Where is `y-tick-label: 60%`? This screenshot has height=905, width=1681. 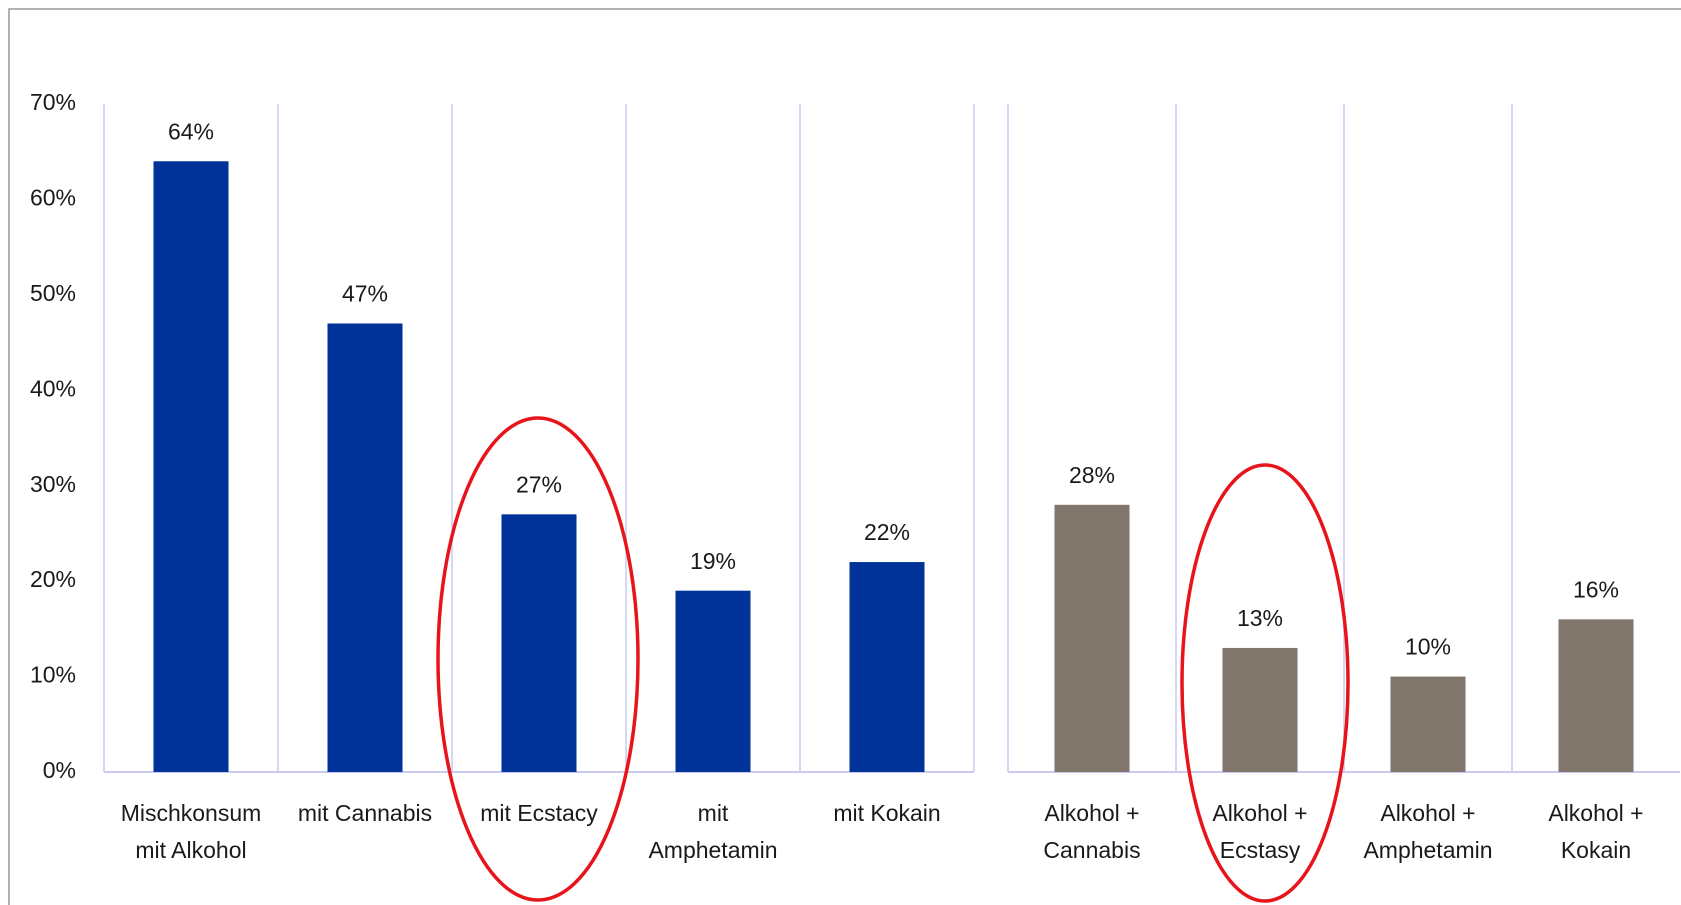
y-tick-label: 60% is located at coordinates (53, 198).